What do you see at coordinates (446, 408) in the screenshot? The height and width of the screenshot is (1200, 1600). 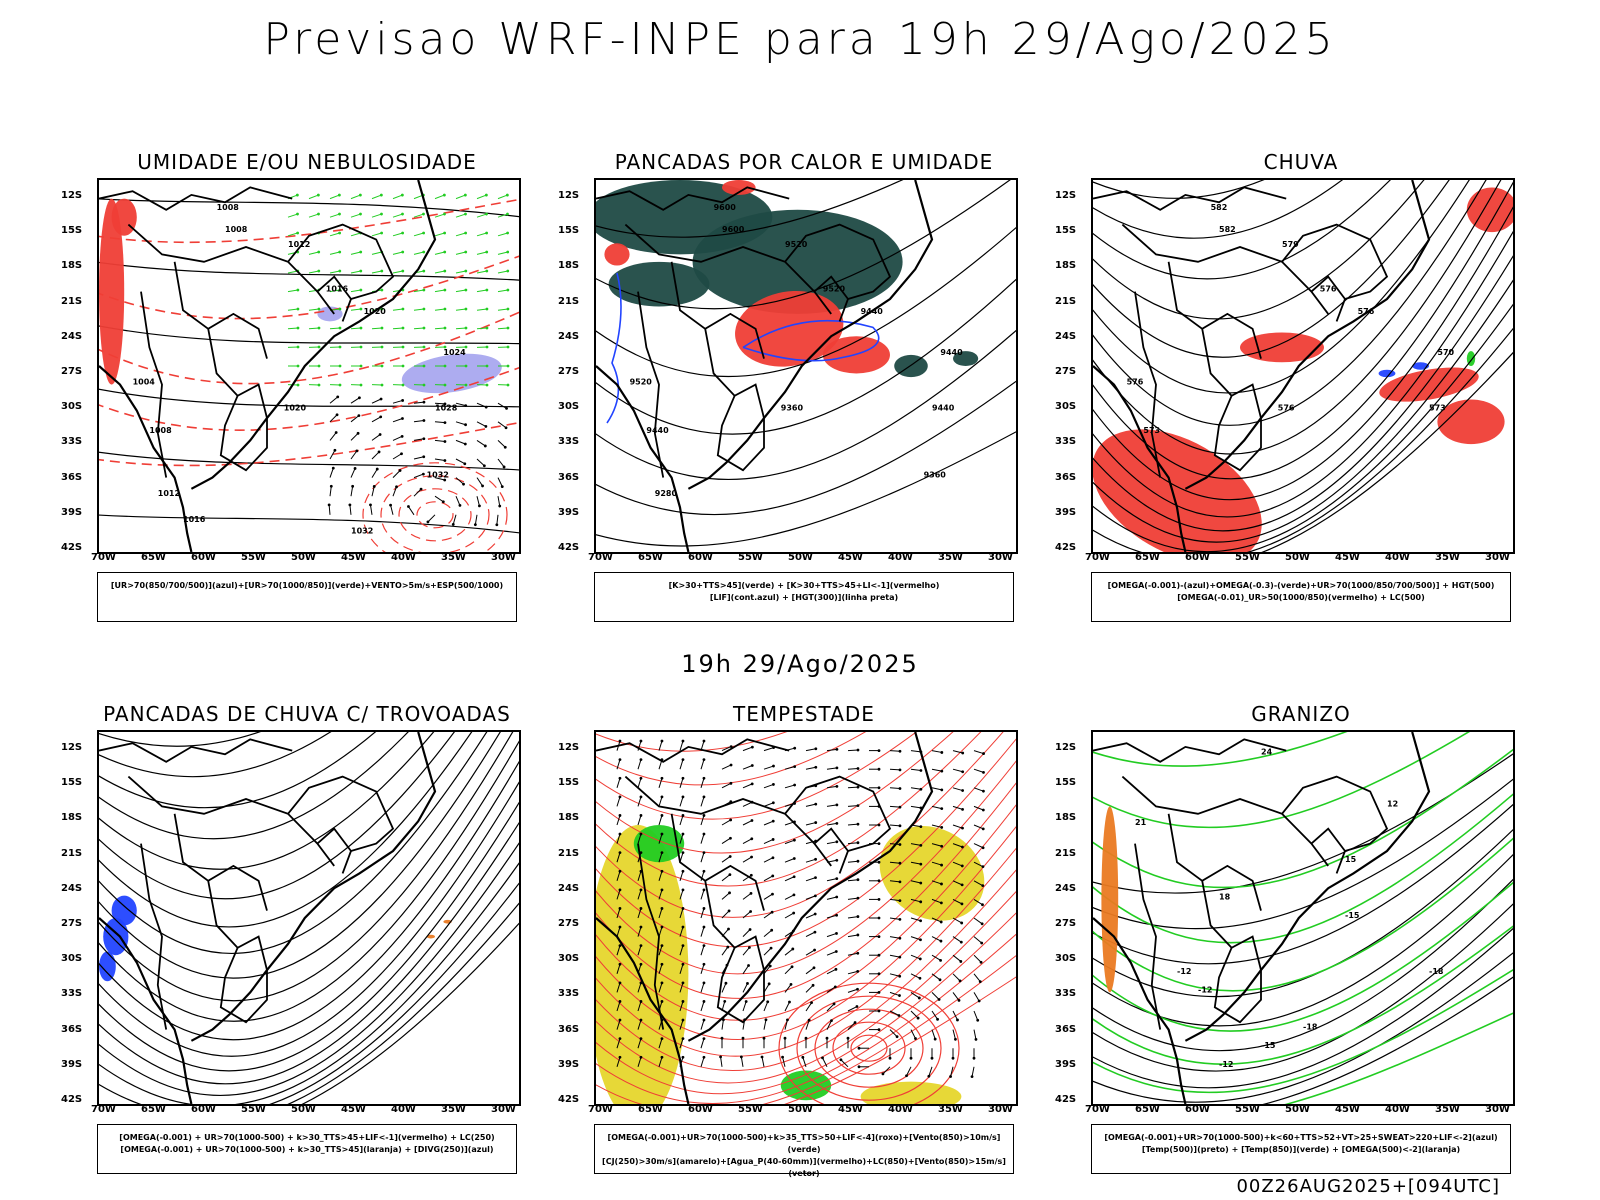 I see `contour-label: 1028` at bounding box center [446, 408].